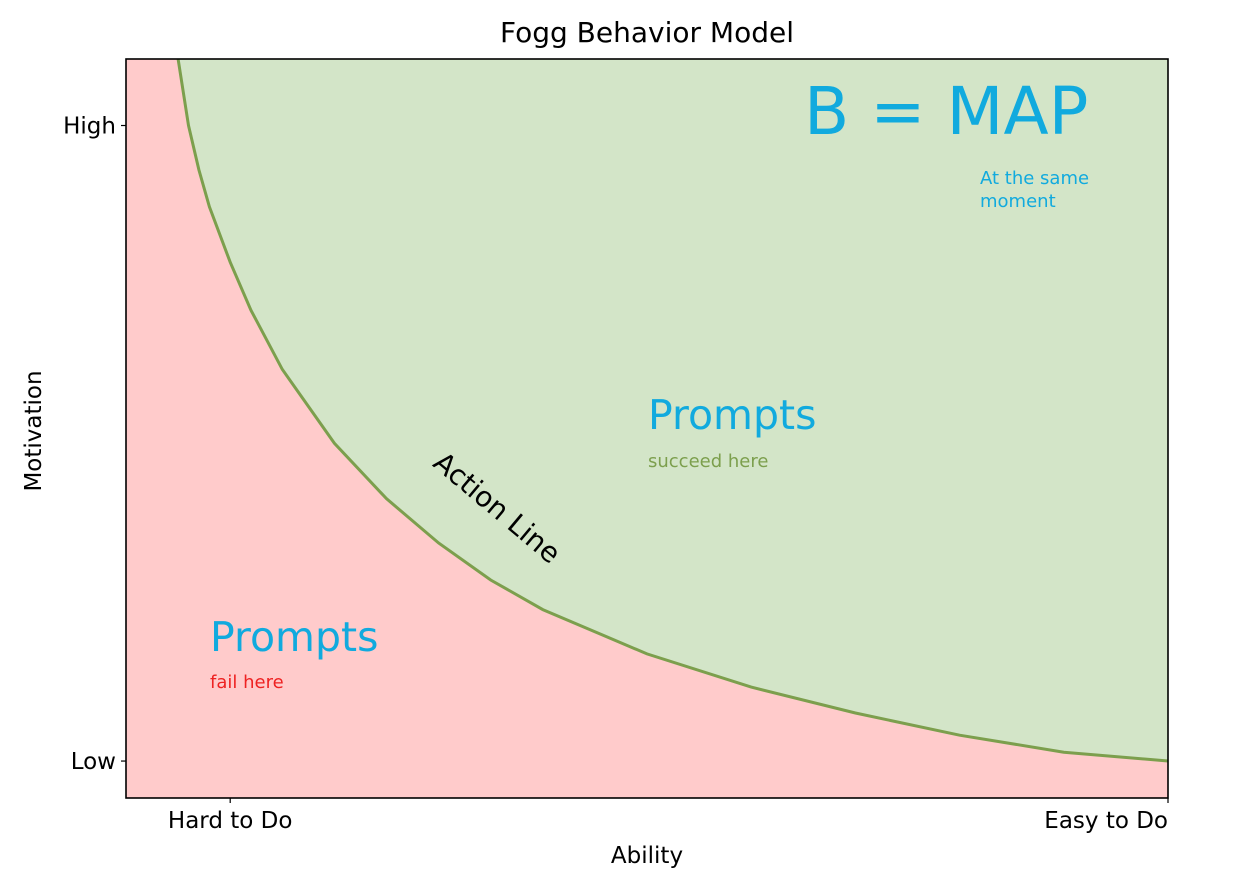  Describe the element at coordinates (247, 682) in the screenshot. I see `fail-subtext: fail here` at that location.